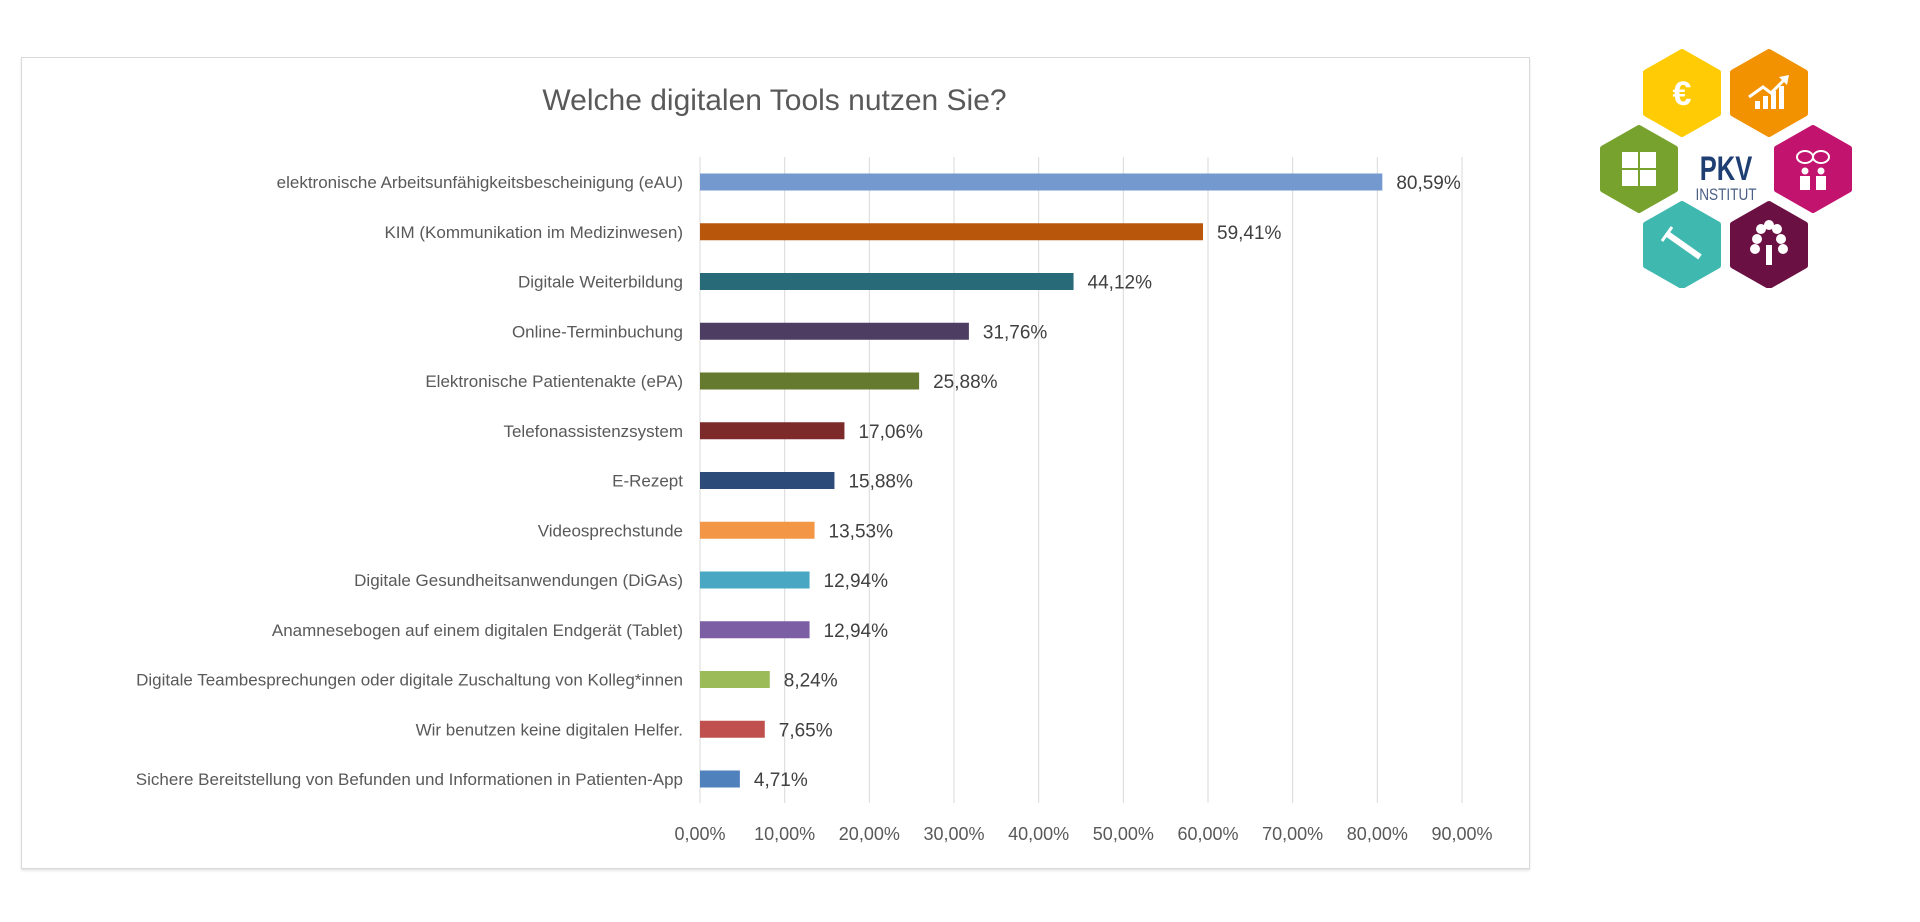 This screenshot has width=1920, height=922. I want to click on tree-icon, so click(1769, 242).